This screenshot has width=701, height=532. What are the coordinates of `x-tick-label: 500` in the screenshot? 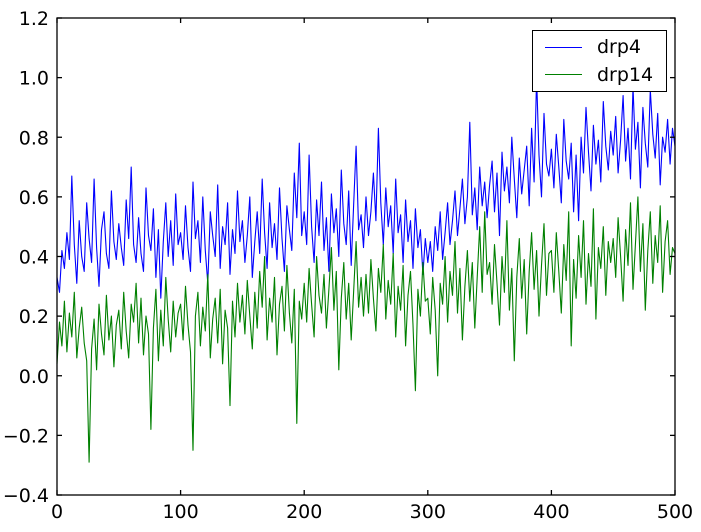 It's located at (675, 512).